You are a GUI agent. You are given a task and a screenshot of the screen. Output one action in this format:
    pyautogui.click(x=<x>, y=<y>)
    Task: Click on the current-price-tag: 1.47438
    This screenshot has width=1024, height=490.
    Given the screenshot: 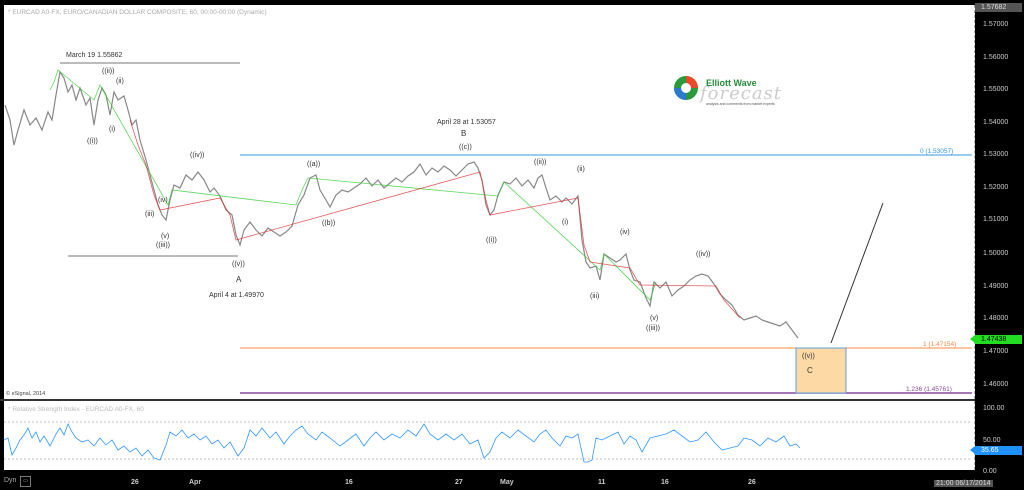 What is the action you would take?
    pyautogui.click(x=996, y=339)
    